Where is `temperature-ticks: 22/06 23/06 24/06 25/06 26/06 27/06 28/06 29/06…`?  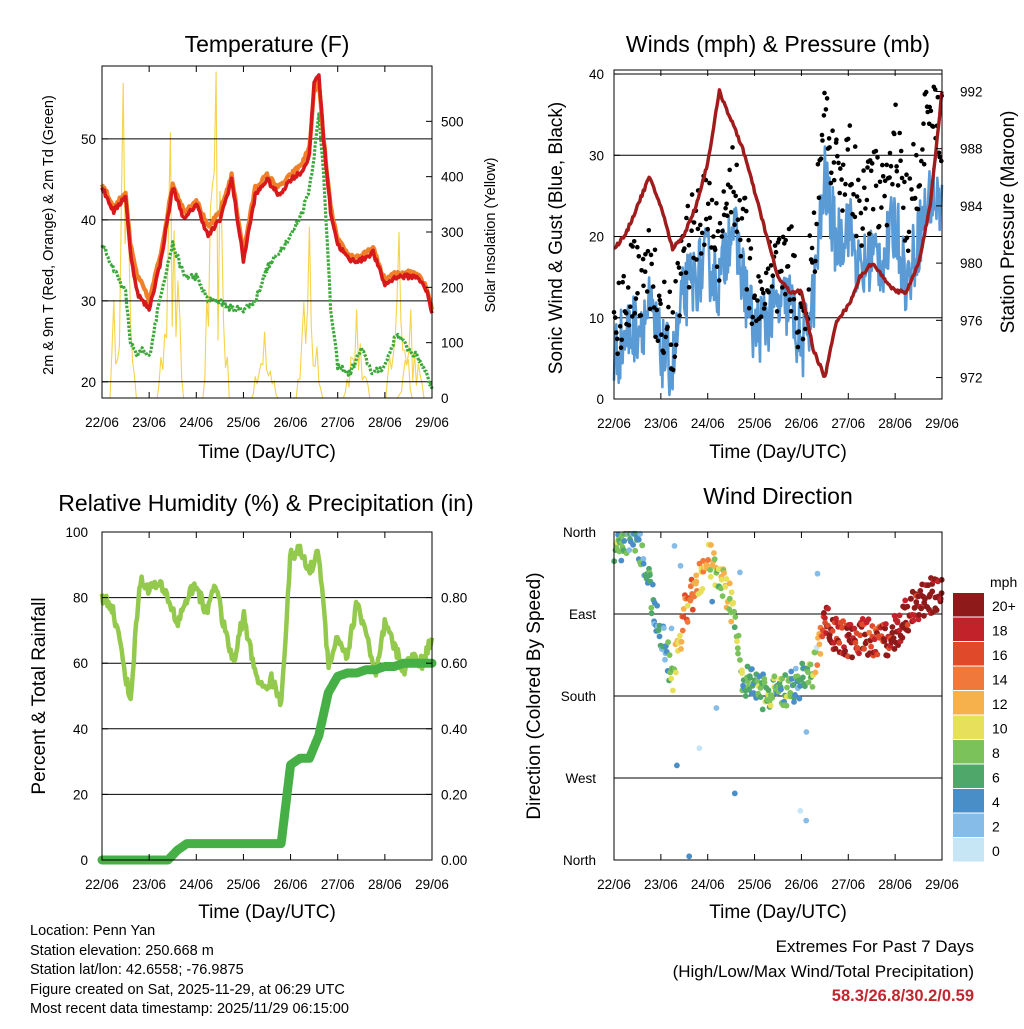
temperature-ticks: 22/06 23/06 24/06 25/06 26/06 27/06 28/06 29/06… is located at coordinates (272, 248).